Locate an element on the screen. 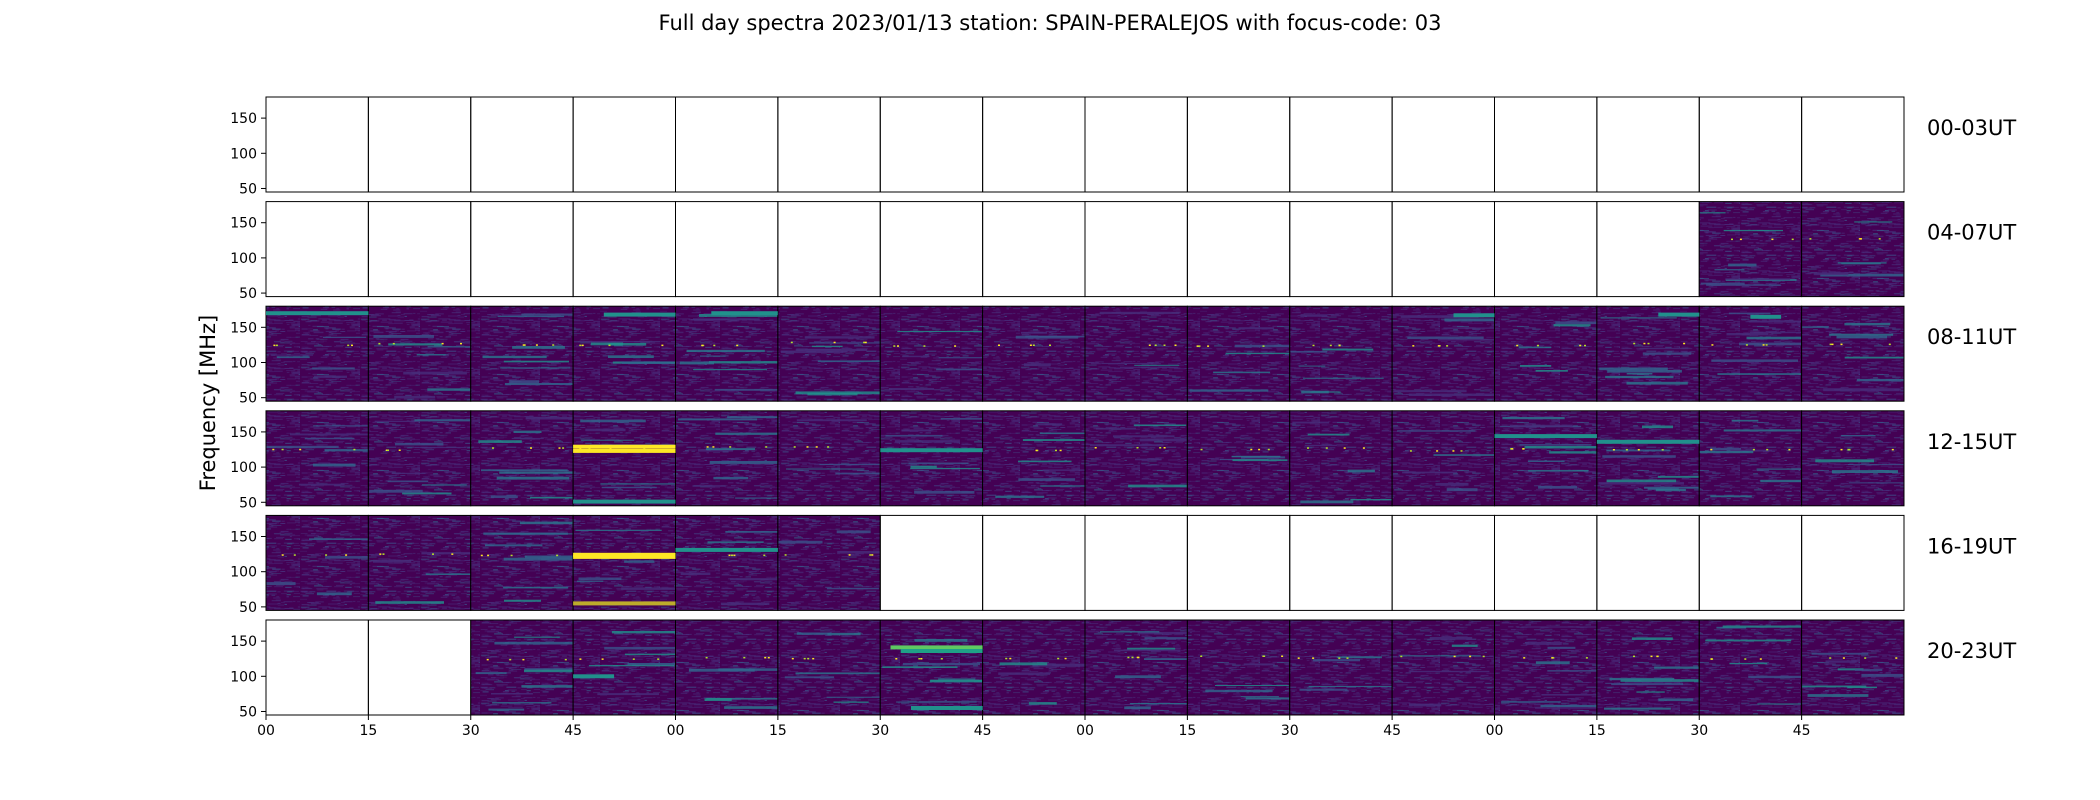  row-label: 20-23UT is located at coordinates (1971, 651).